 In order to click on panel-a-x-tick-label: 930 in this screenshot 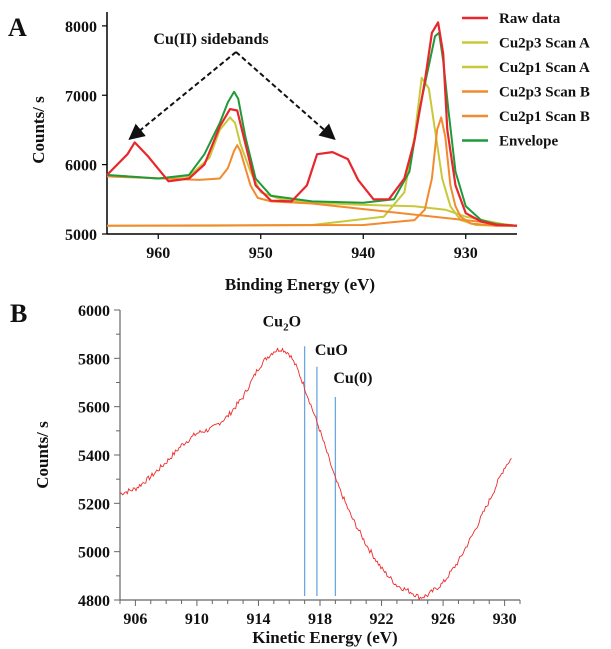, I will do `click(466, 253)`.